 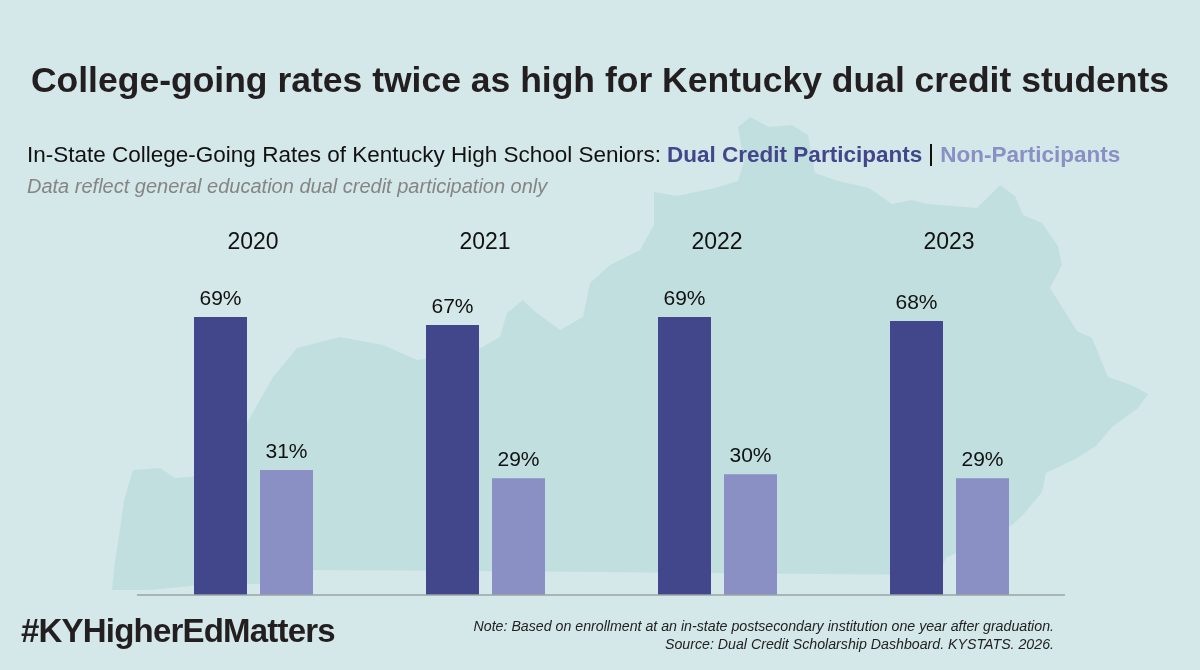 I want to click on source-note: Source: Dual Credit Scholarship Dashboard. KYSTATS. 2026., so click(x=859, y=644).